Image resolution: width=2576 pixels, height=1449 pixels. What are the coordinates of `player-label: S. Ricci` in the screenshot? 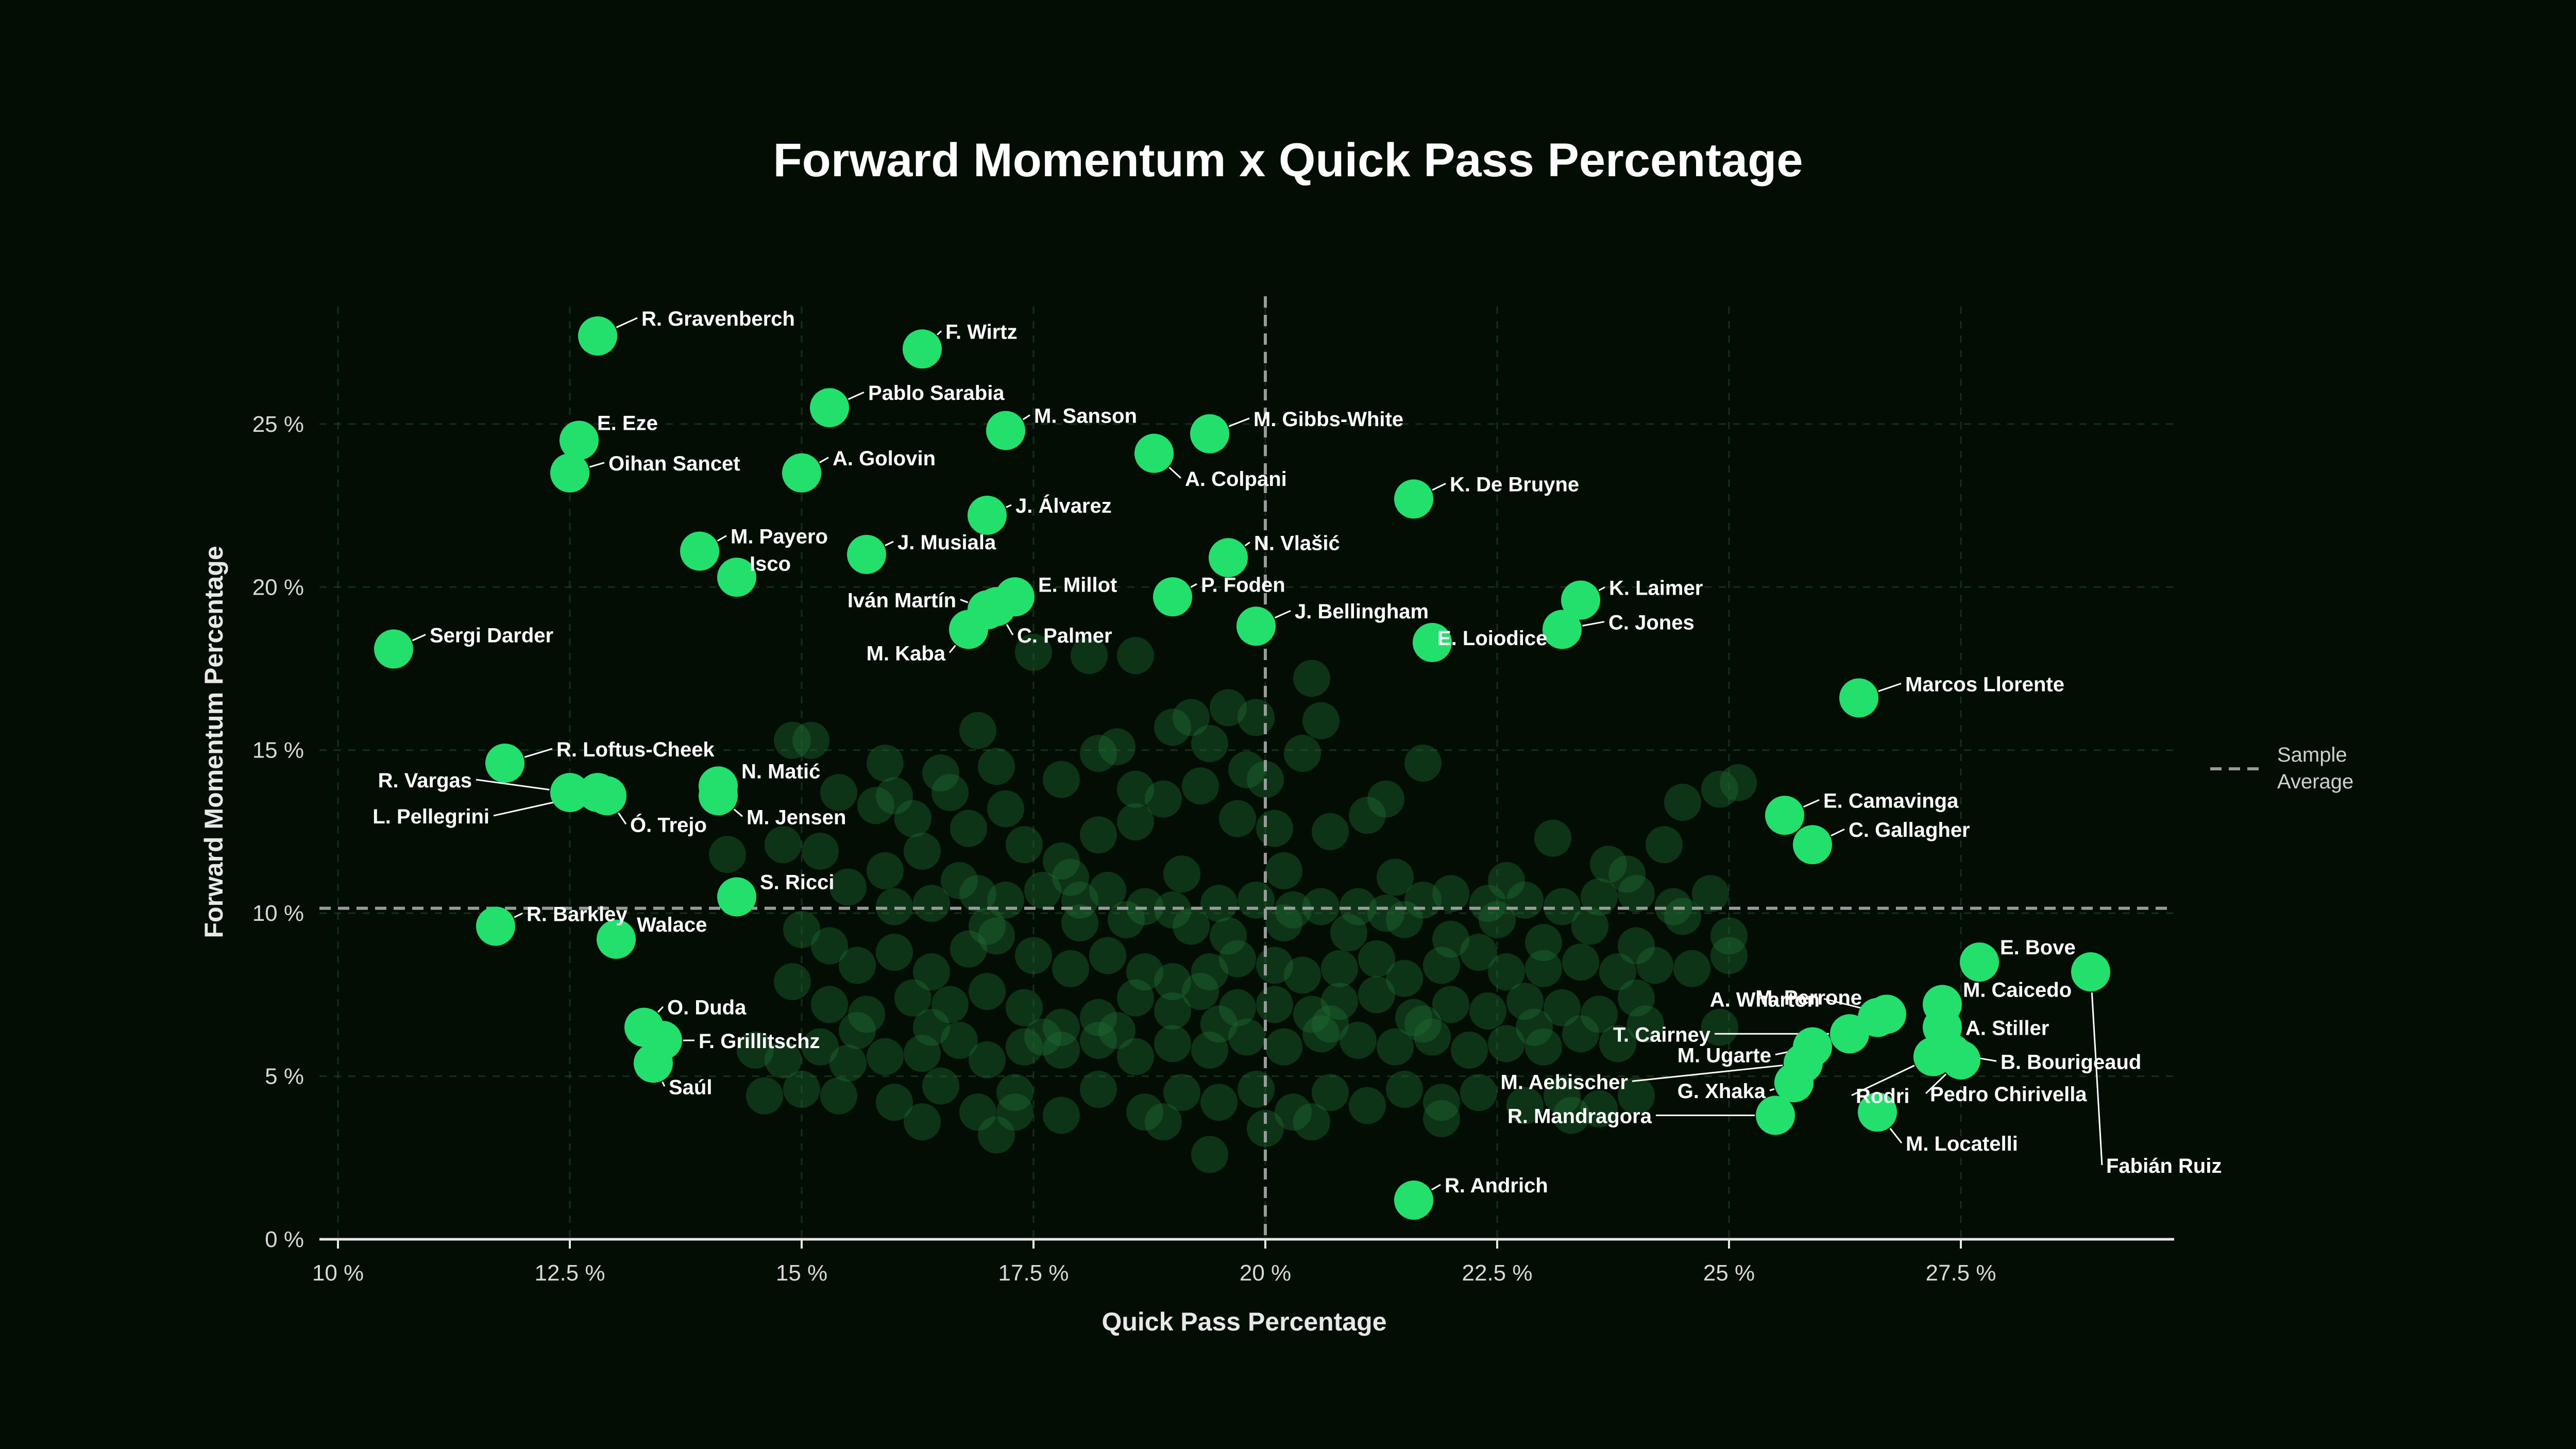 It's located at (797, 882).